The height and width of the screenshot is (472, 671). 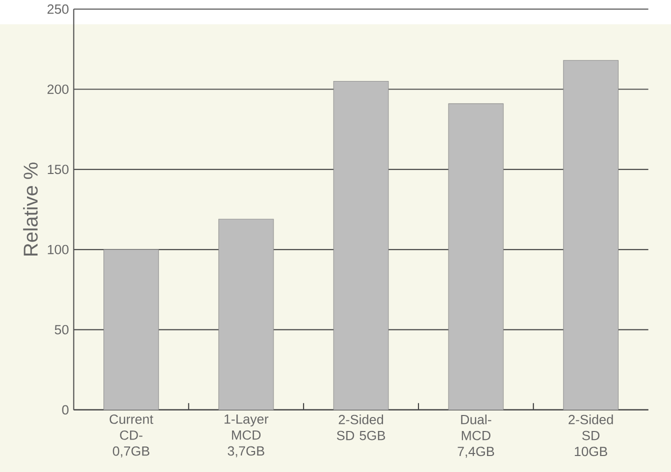 I want to click on x-tick-label: 2-Sided SD 10GB, so click(x=590, y=435).